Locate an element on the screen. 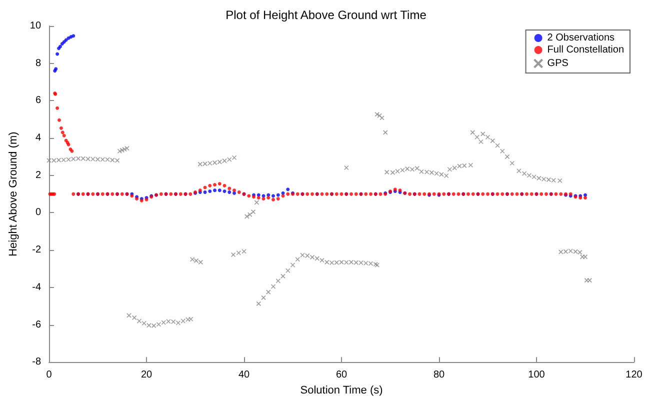 This screenshot has height=401, width=652. x-tick-label: 60 is located at coordinates (342, 375).